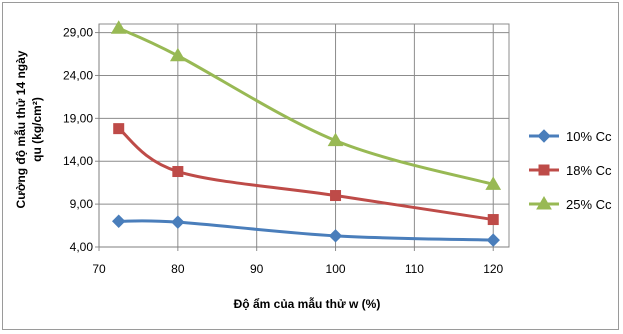 This screenshot has width=623, height=334. I want to click on y-axis-label: Cường độ mẫu thử 14 ngày qu (kg/cm²), so click(28, 129).